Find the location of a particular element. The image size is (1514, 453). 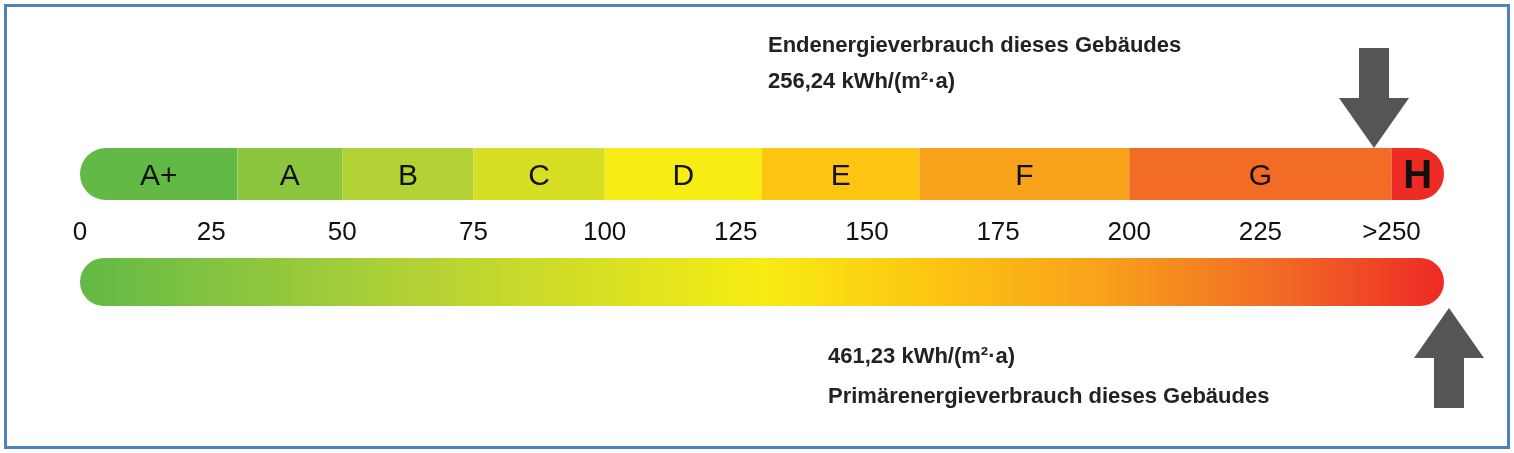

series-label: A is located at coordinates (289, 174).